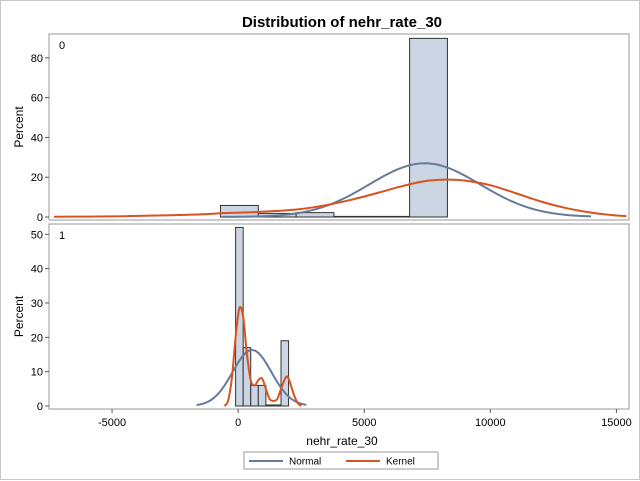 The height and width of the screenshot is (481, 640). What do you see at coordinates (112, 423) in the screenshot?
I see `x-tick-label: -5000` at bounding box center [112, 423].